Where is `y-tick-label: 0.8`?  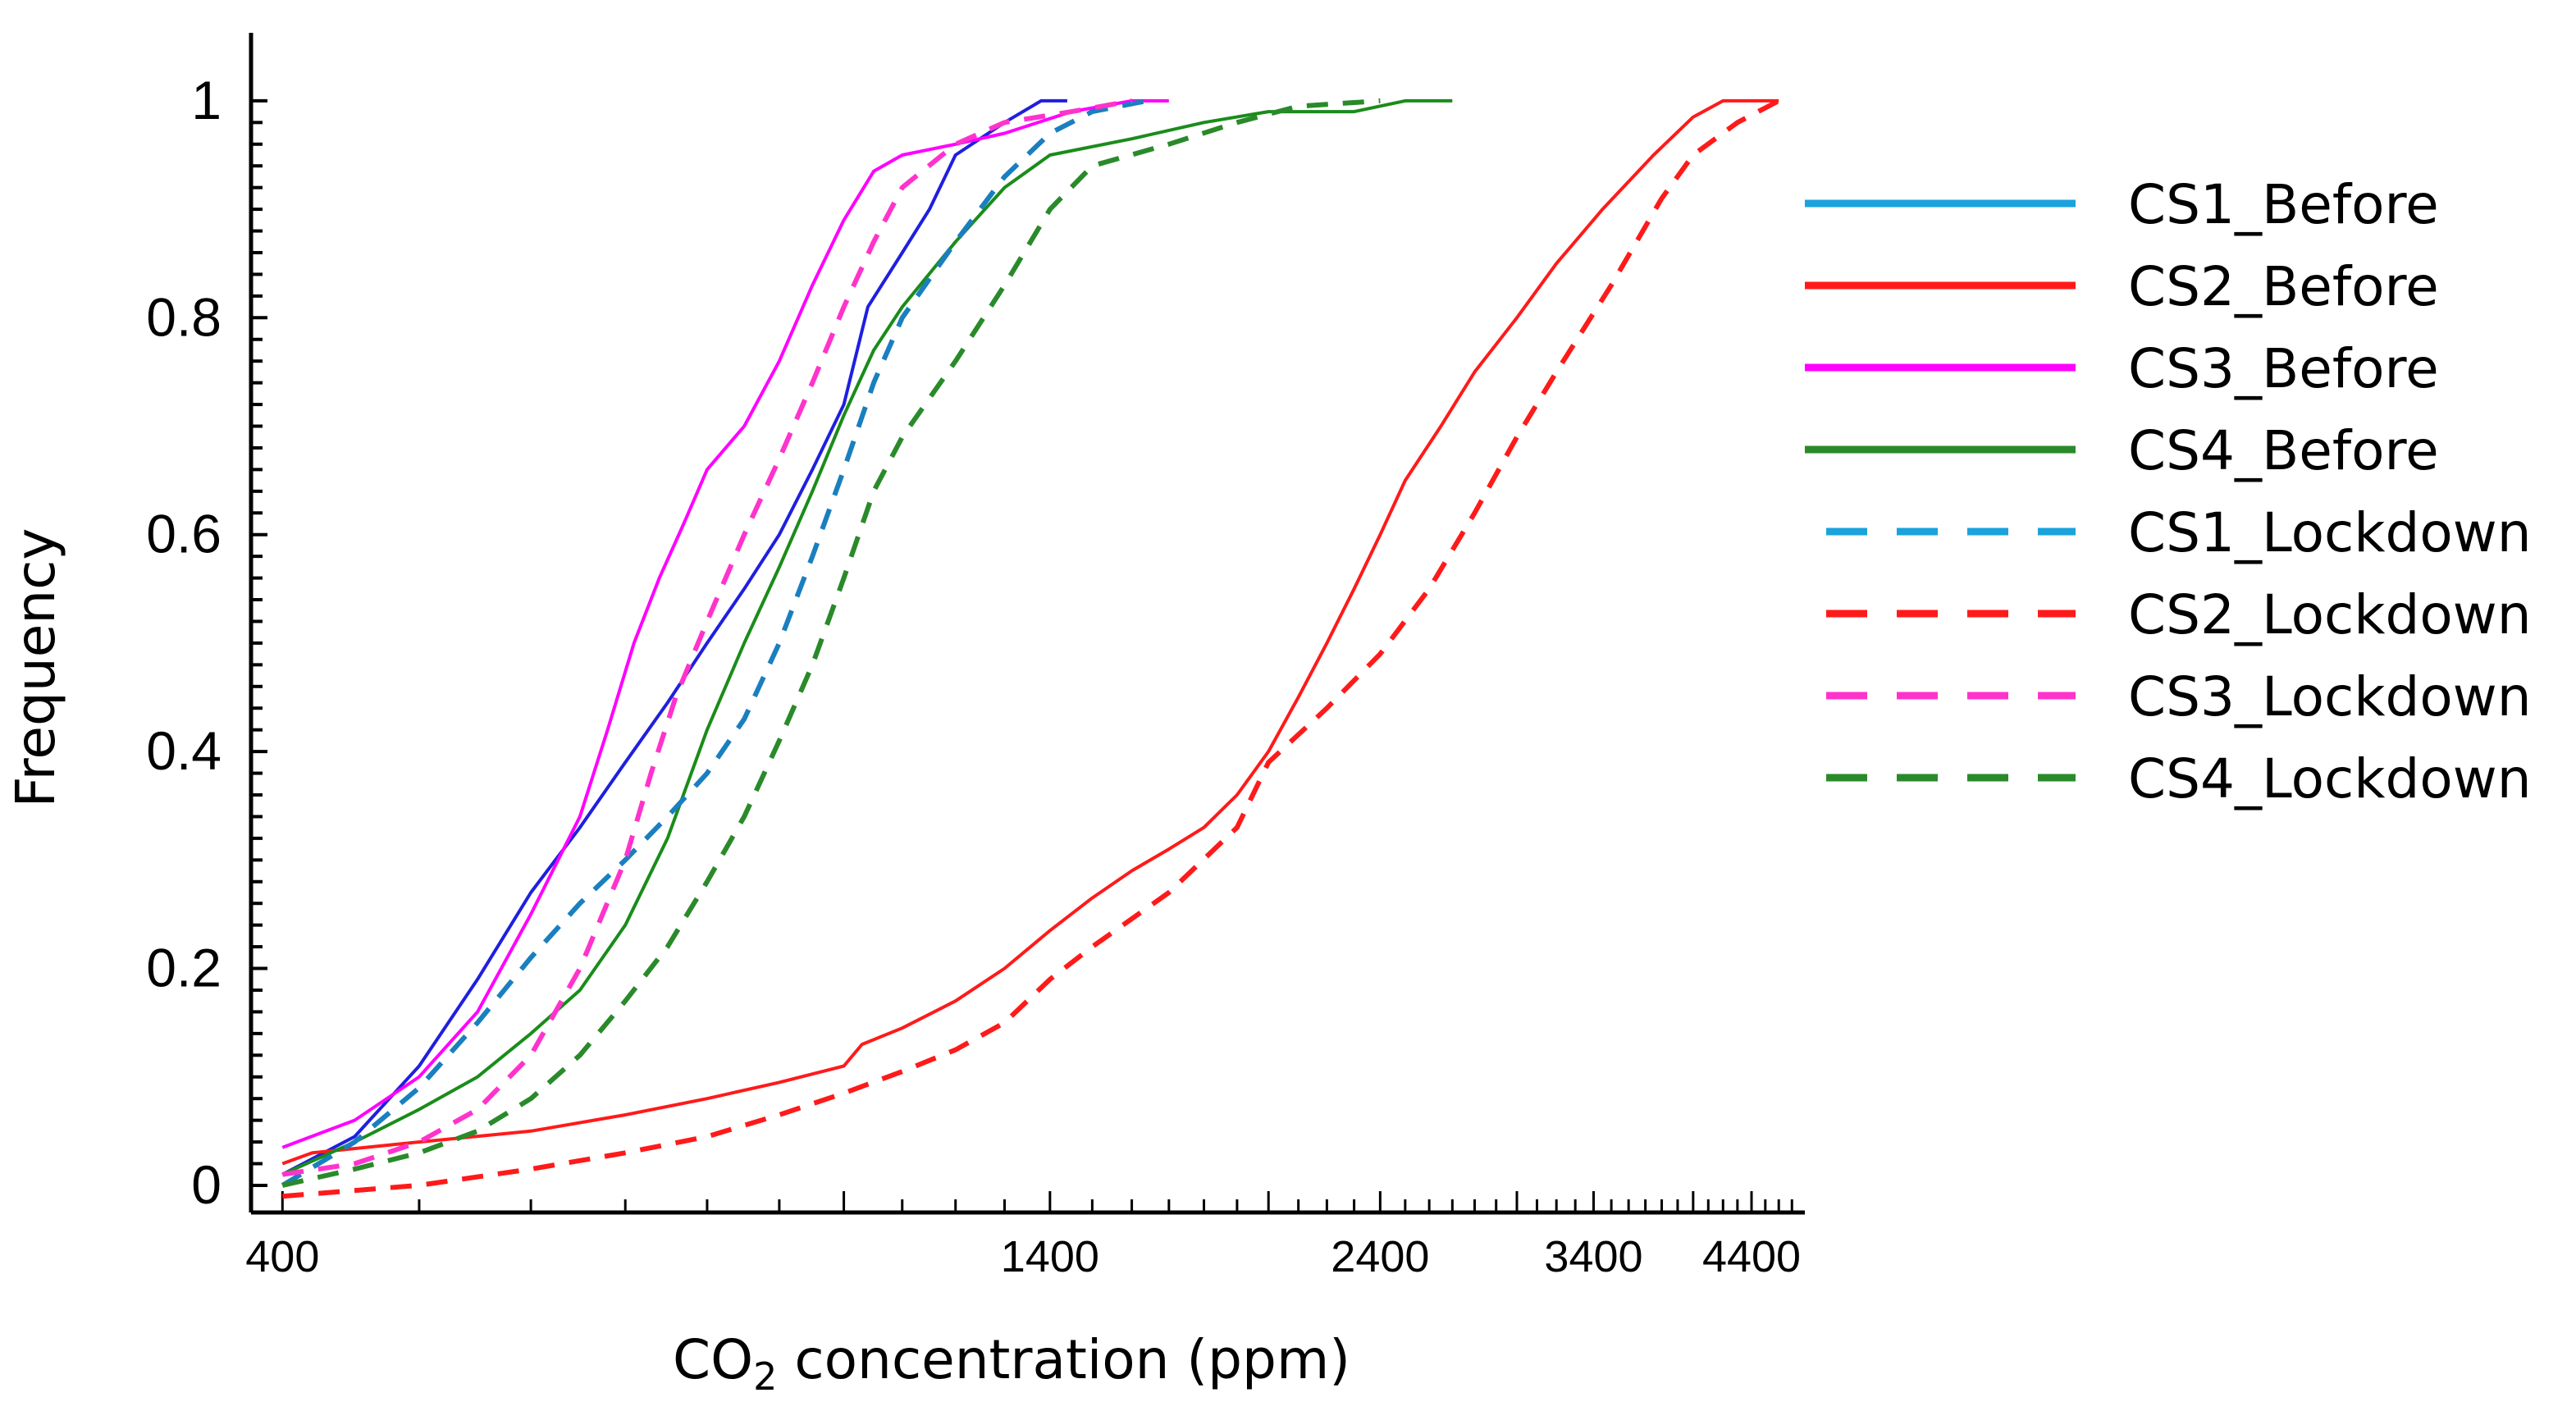 y-tick-label: 0.8 is located at coordinates (184, 316).